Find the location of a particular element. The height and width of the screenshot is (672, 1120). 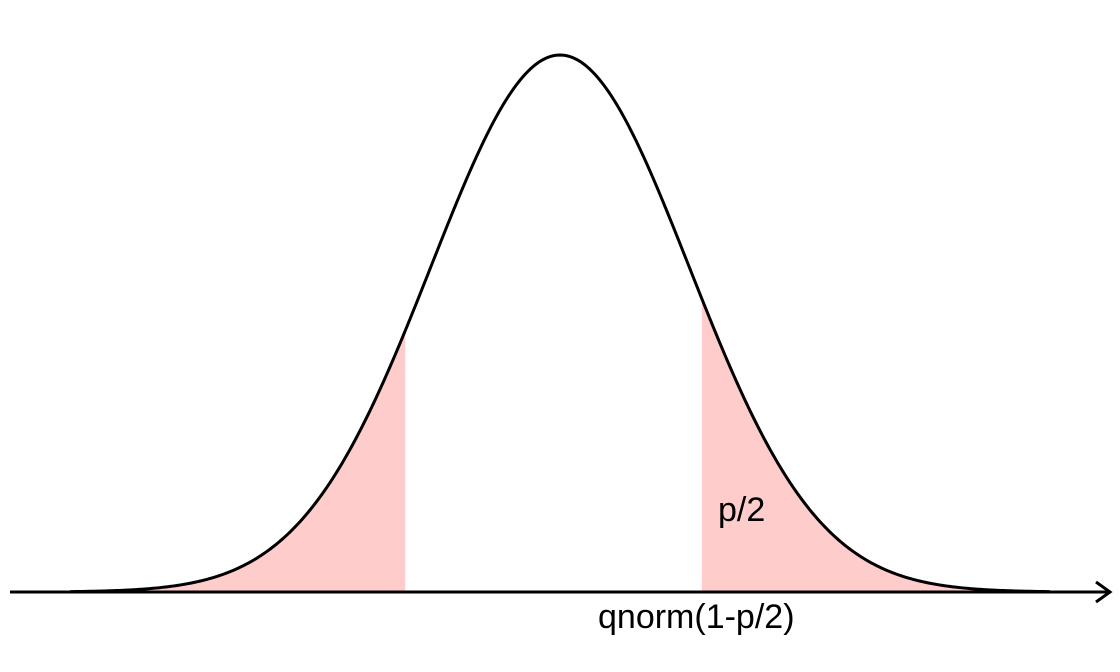

quantile-label: qnorm(1-p/2) is located at coordinates (696, 617).